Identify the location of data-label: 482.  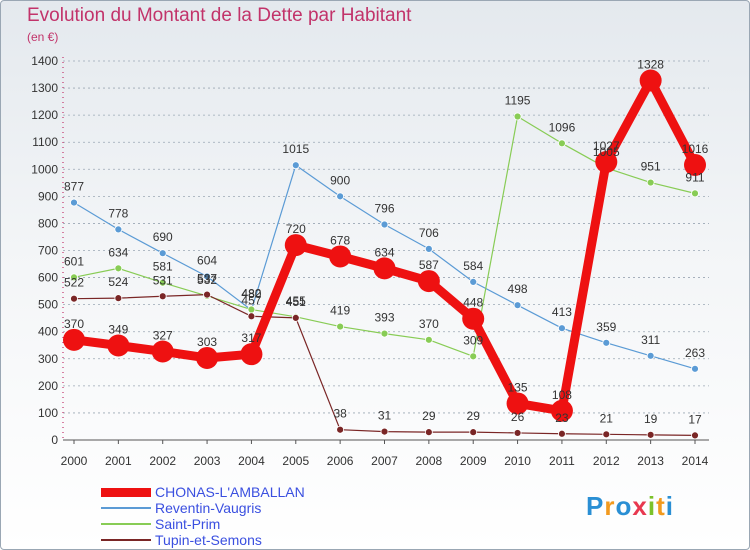
(251, 294).